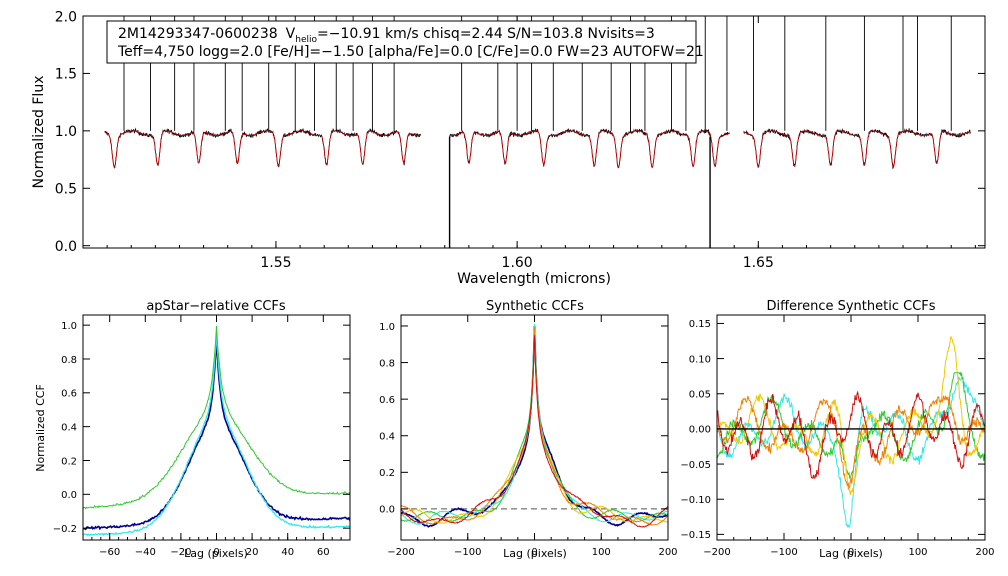  Describe the element at coordinates (700, 395) in the screenshot. I see `difference-ccf-y-tick-label: 0.05` at that location.